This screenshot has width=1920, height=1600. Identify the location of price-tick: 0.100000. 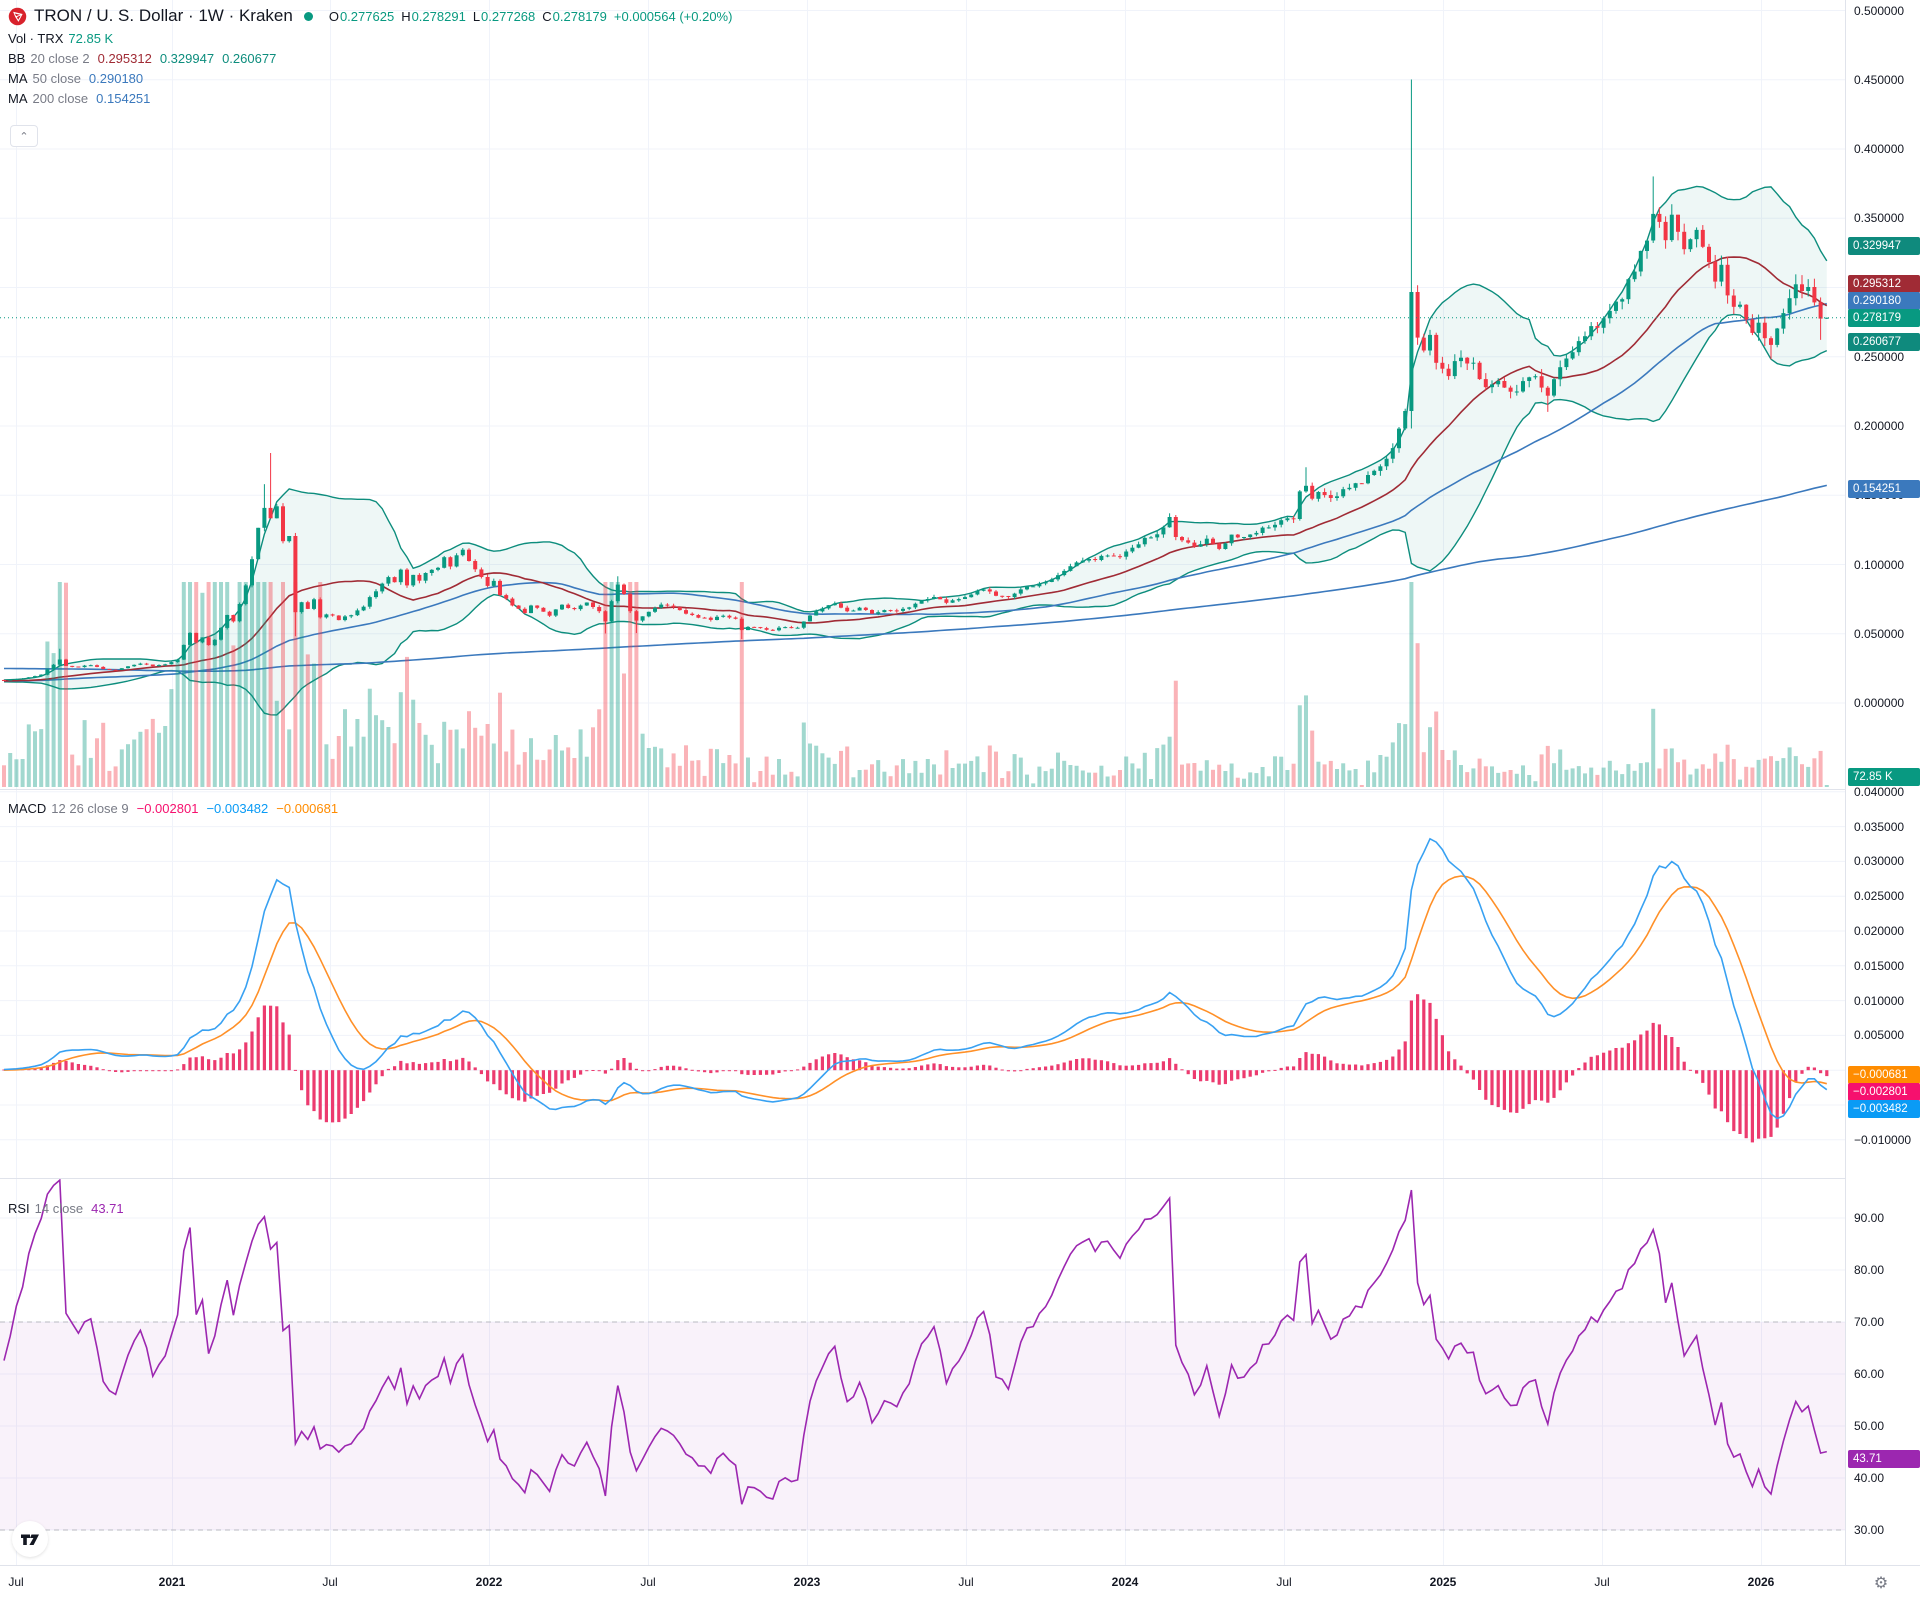
(1879, 564).